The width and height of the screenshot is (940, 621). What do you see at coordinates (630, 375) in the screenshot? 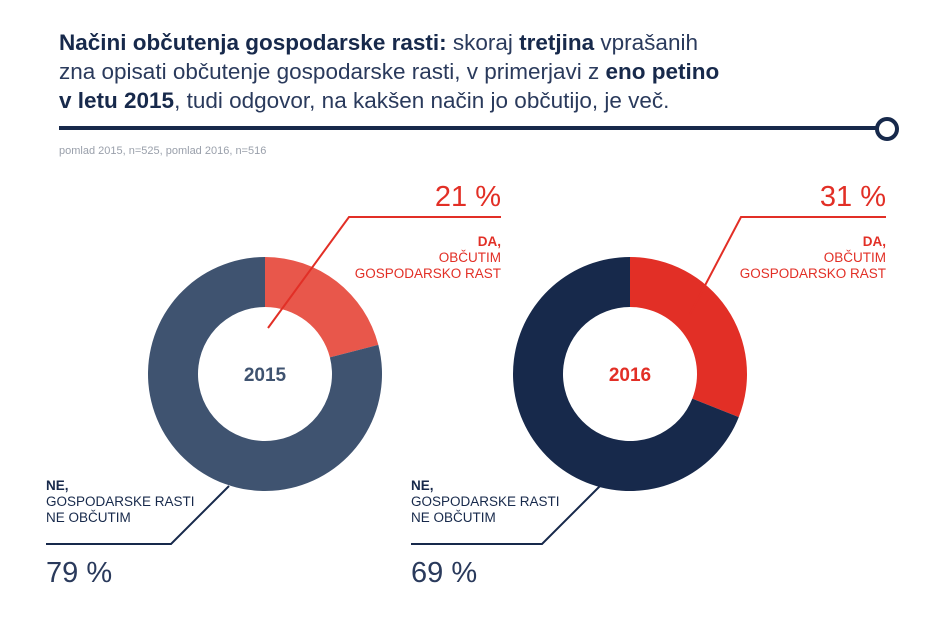
I see `donut-center-label-2016: 2016` at bounding box center [630, 375].